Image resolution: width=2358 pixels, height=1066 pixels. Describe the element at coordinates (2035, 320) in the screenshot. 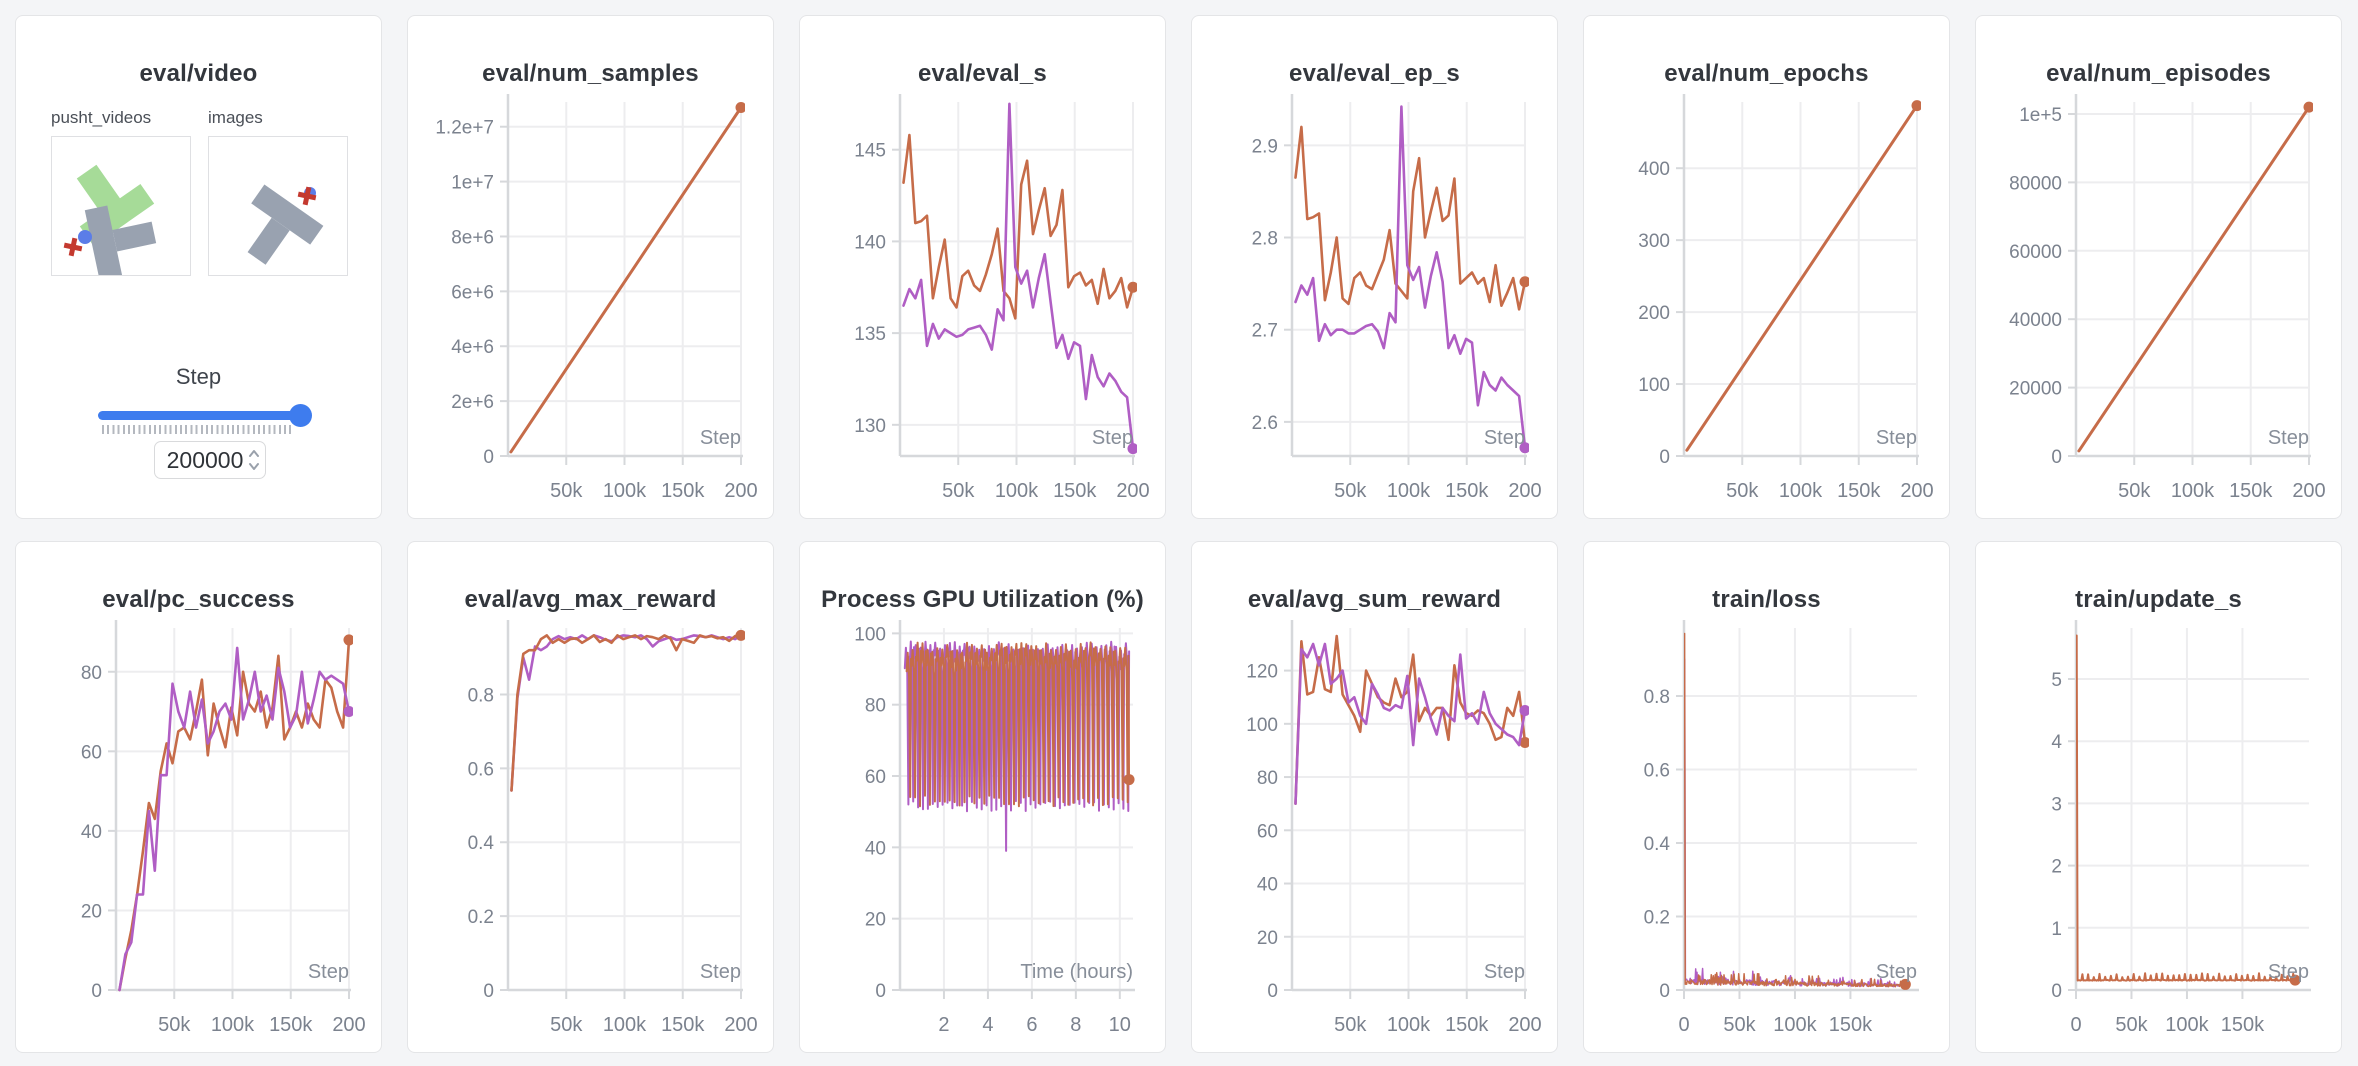

I see `svg-text: 40000` at that location.